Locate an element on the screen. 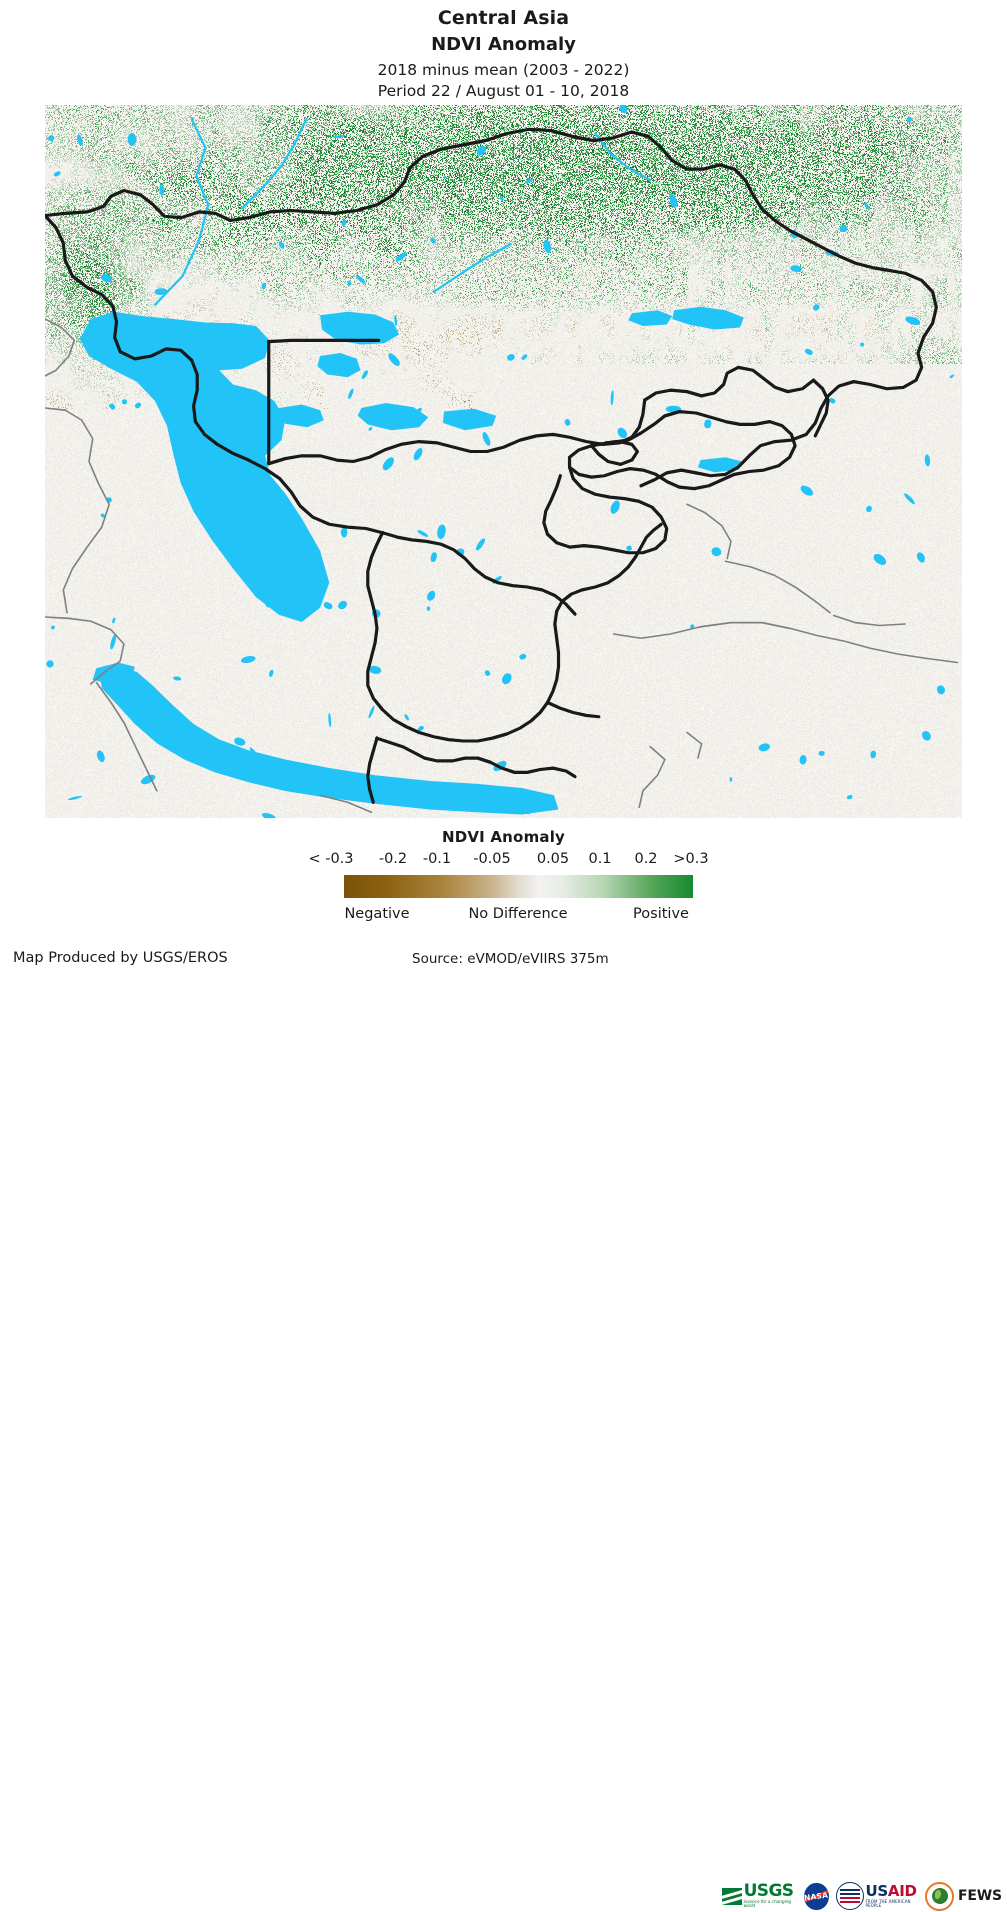 The image size is (1007, 1912). legend-tick-6: 0.2 is located at coordinates (646, 859).